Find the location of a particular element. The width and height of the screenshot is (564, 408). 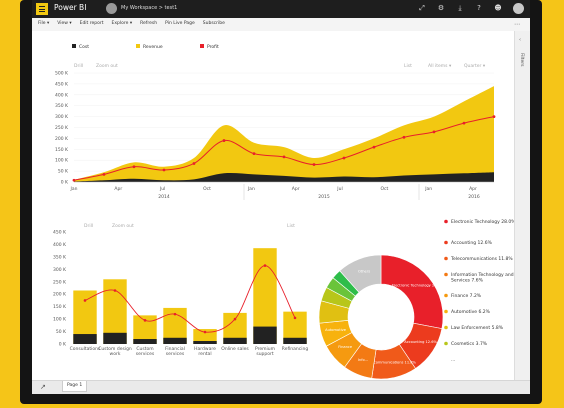

area-y-tick: 350 K is located at coordinates (62, 106).